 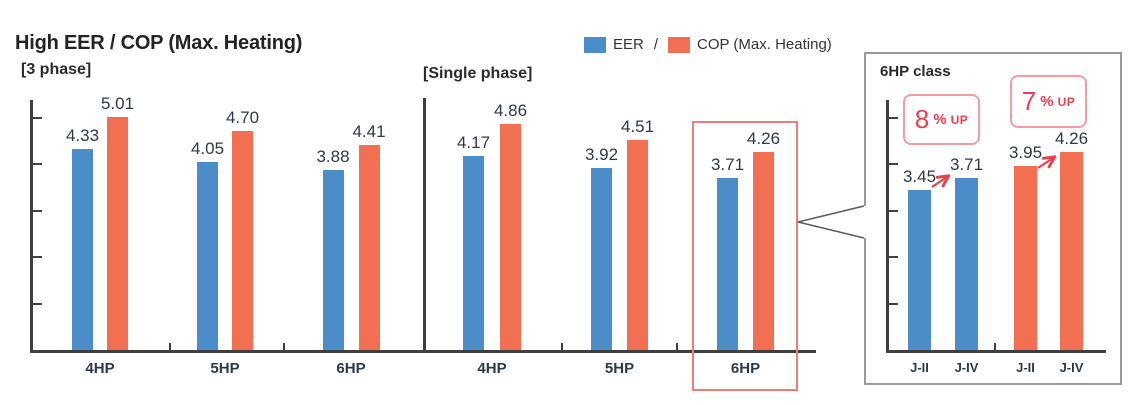 What do you see at coordinates (628, 44) in the screenshot?
I see `legend-label-eer: EER` at bounding box center [628, 44].